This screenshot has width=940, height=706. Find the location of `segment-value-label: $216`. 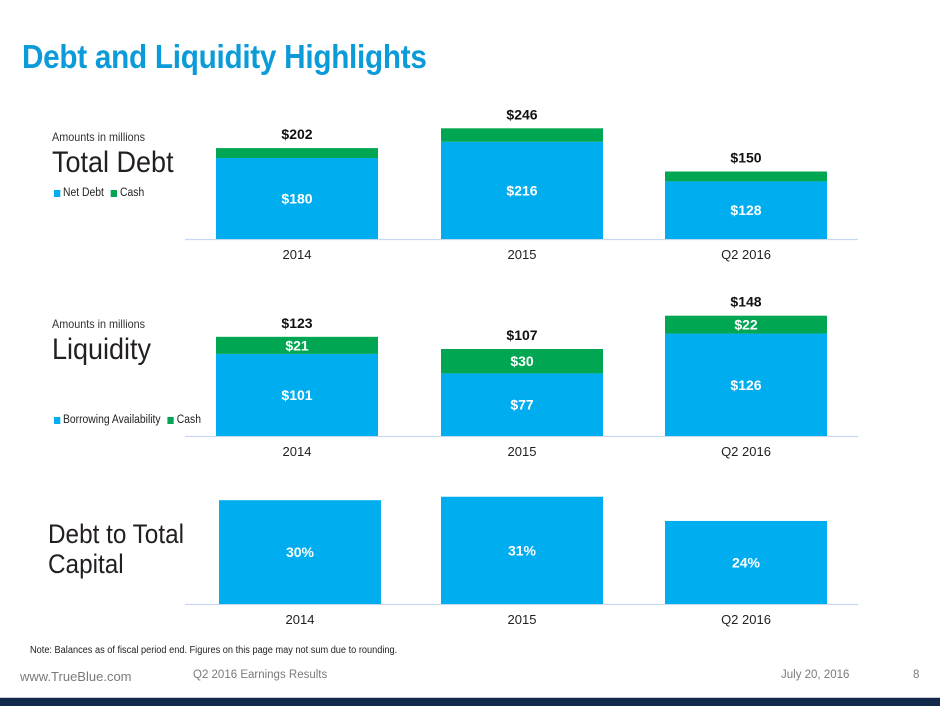

segment-value-label: $216 is located at coordinates (521, 190).